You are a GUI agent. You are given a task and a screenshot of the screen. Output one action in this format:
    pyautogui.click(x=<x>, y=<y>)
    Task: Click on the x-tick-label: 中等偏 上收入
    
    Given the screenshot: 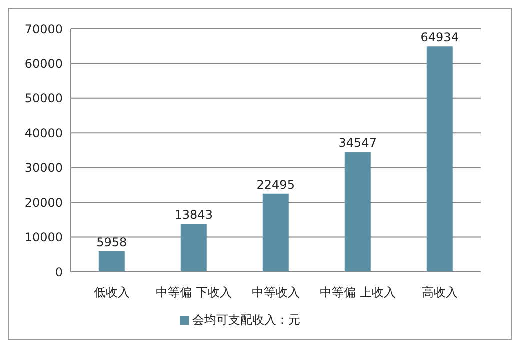 What is the action you would take?
    pyautogui.click(x=358, y=293)
    